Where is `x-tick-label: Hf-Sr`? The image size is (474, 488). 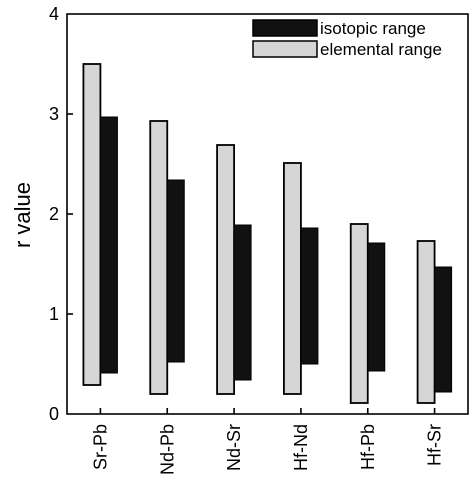 x-tick-label: Hf-Sr is located at coordinates (435, 445).